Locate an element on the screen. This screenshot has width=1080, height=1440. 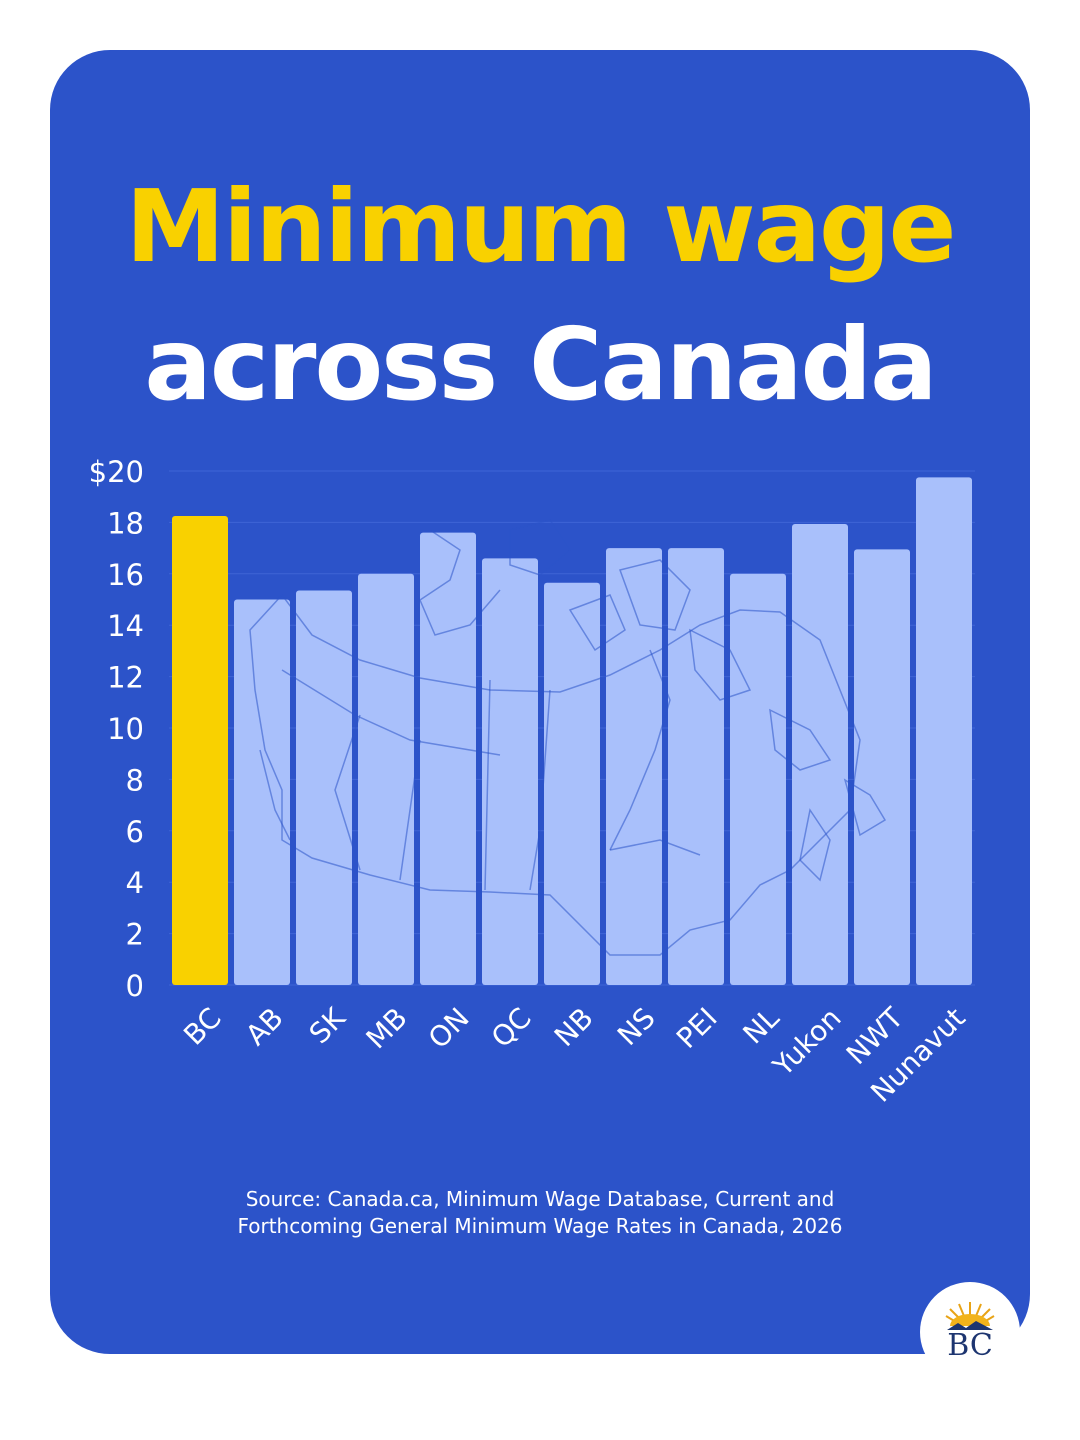
y-tick-label: 4 is located at coordinates (135, 883).